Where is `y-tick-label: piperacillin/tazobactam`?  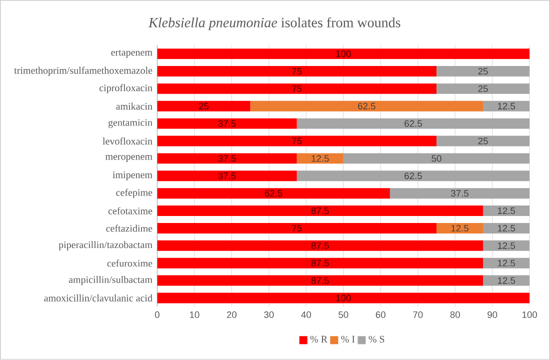 y-tick-label: piperacillin/tazobactam is located at coordinates (105, 245).